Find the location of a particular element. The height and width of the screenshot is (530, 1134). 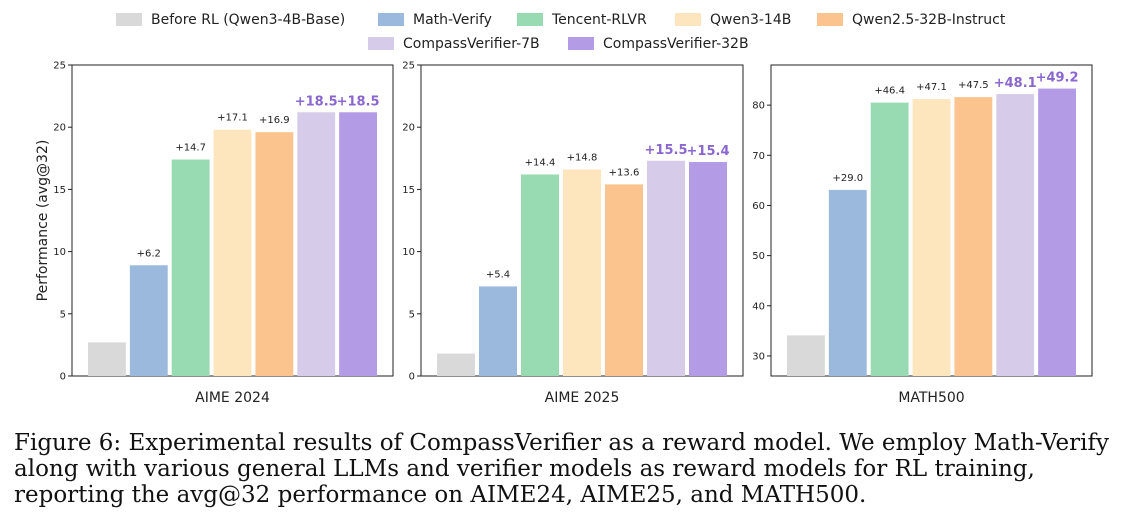

bar-value-label: +15.5 is located at coordinates (666, 150).